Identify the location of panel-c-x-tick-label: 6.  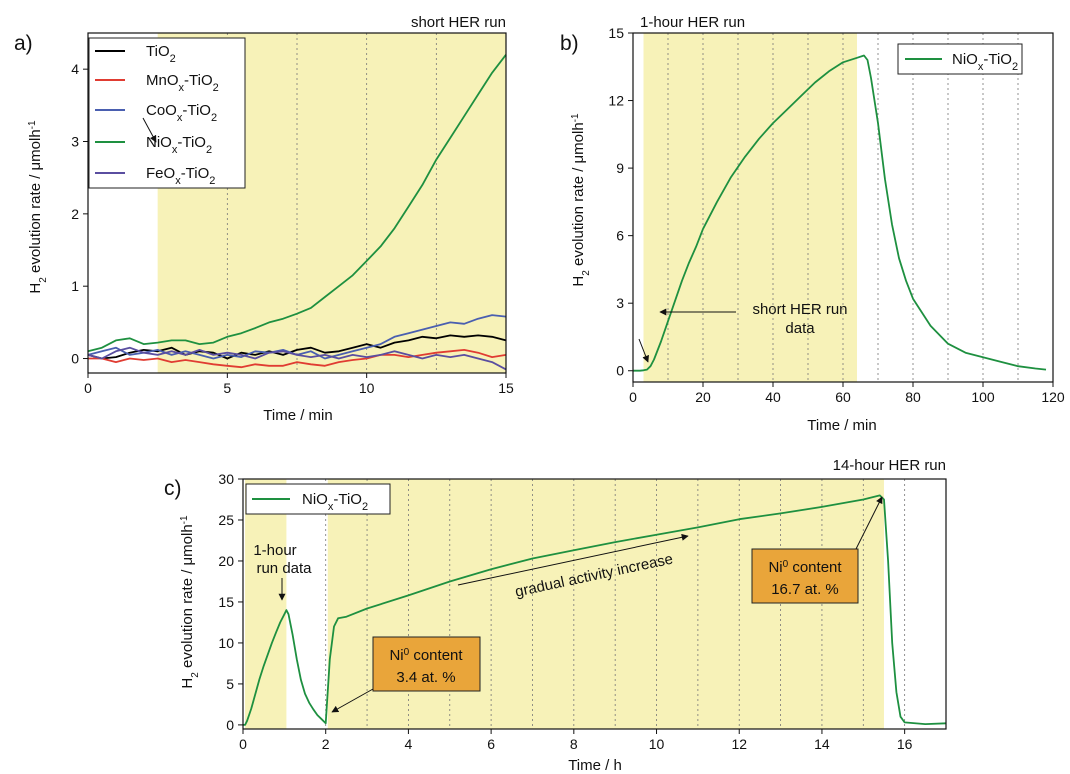
(491, 744).